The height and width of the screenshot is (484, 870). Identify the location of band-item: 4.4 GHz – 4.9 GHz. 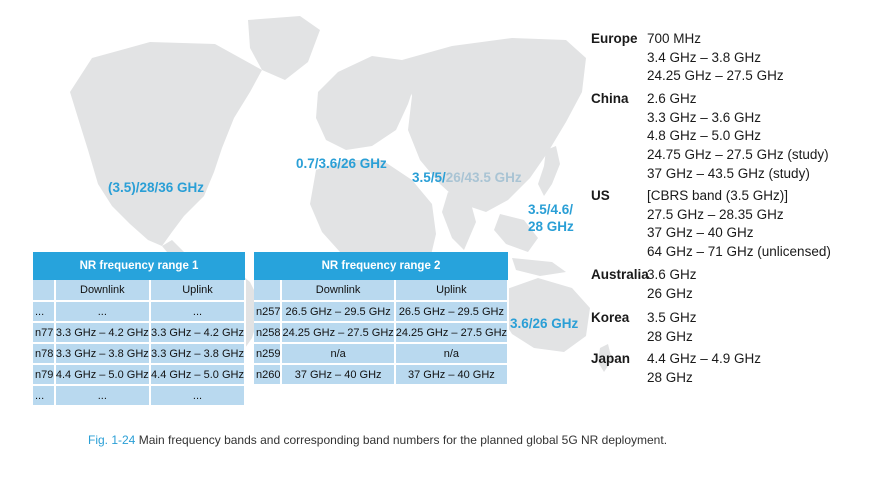
(704, 358).